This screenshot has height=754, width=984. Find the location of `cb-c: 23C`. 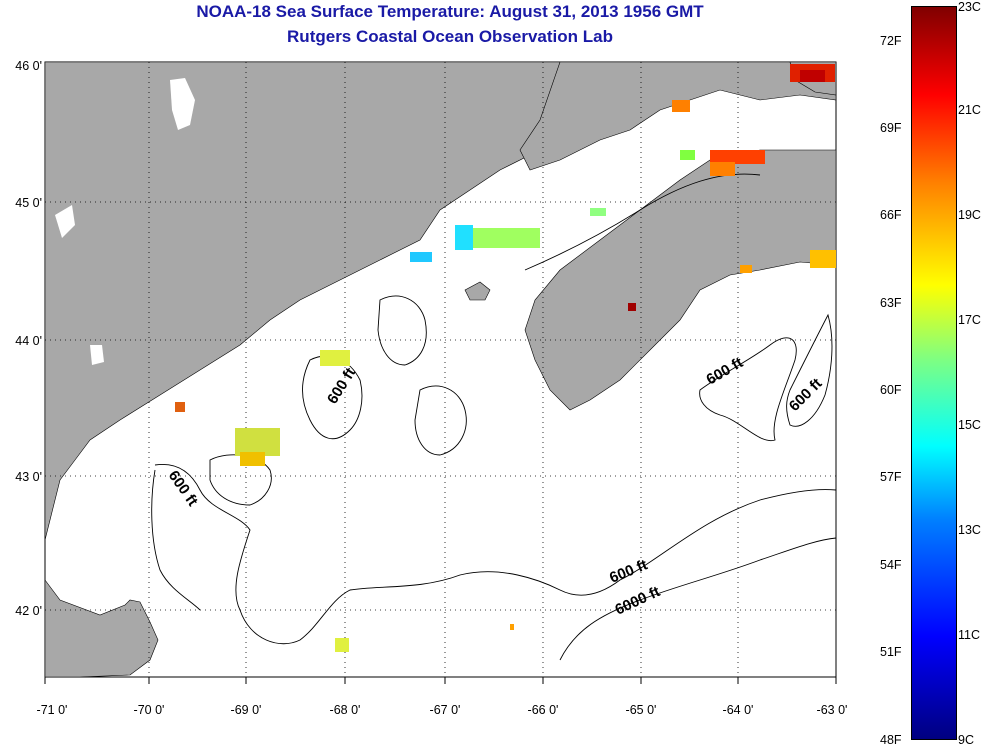

cb-c: 23C is located at coordinates (969, 7).